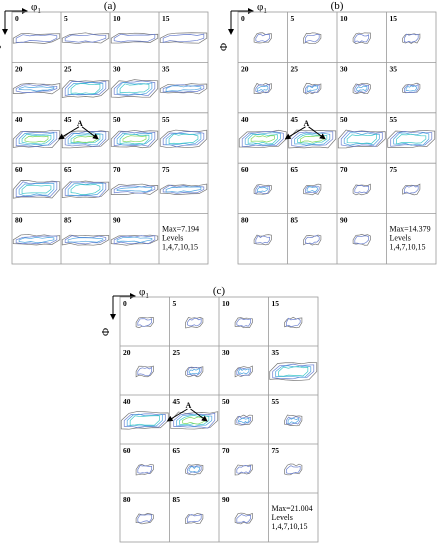 The image size is (445, 550). I want to click on cell-label: 40, so click(245, 119).